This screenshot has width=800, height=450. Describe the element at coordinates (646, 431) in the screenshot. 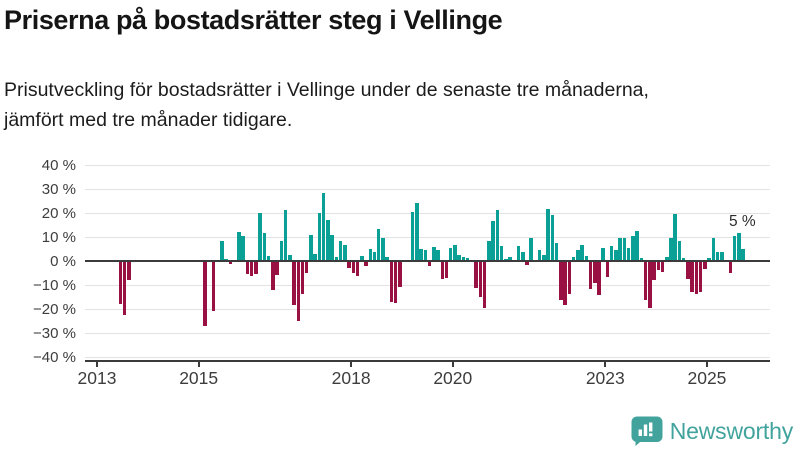

I see `newsworthy-bubble-barchart-icon` at that location.